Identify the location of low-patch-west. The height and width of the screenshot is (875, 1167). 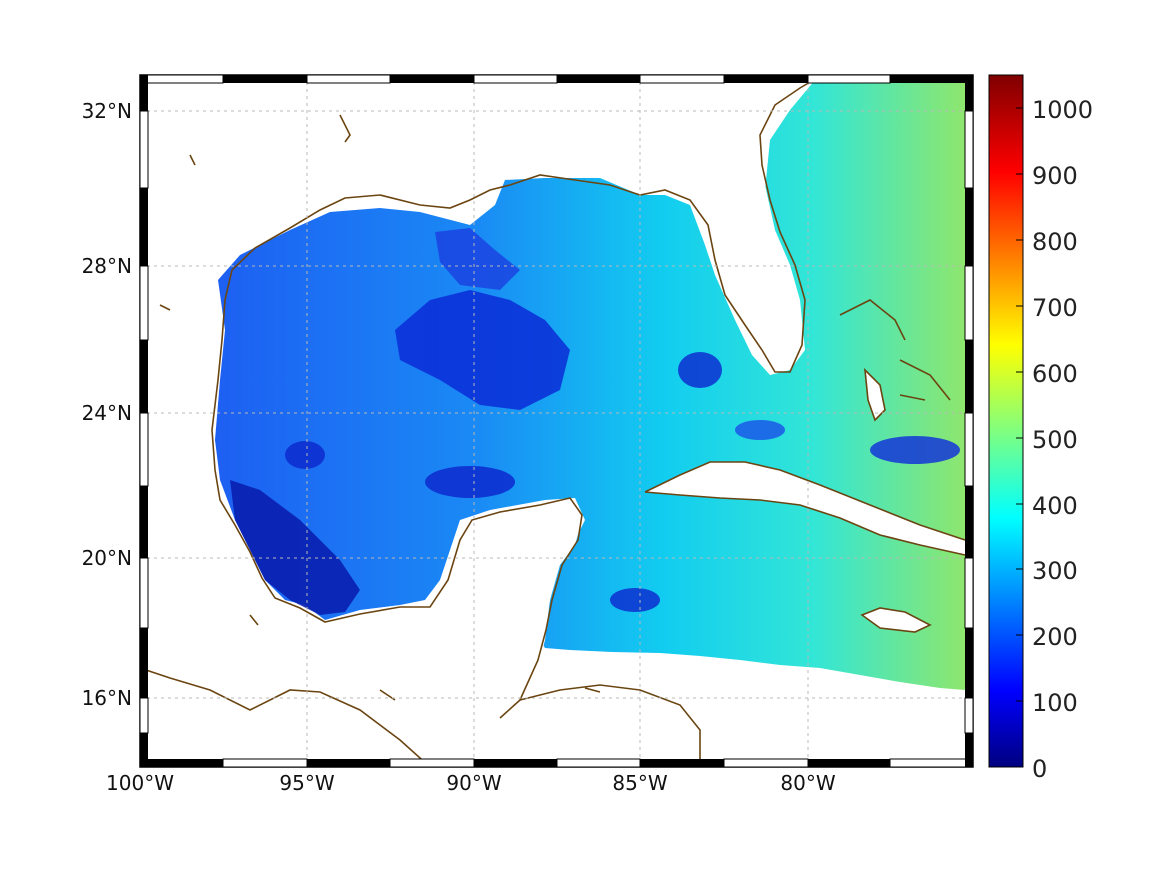
(305, 455).